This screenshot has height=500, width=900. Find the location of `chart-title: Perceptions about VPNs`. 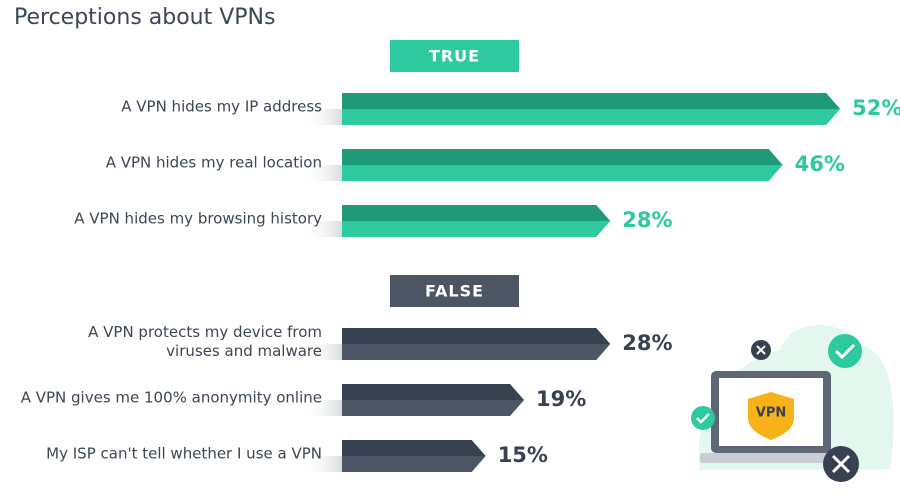

chart-title: Perceptions about VPNs is located at coordinates (144, 17).